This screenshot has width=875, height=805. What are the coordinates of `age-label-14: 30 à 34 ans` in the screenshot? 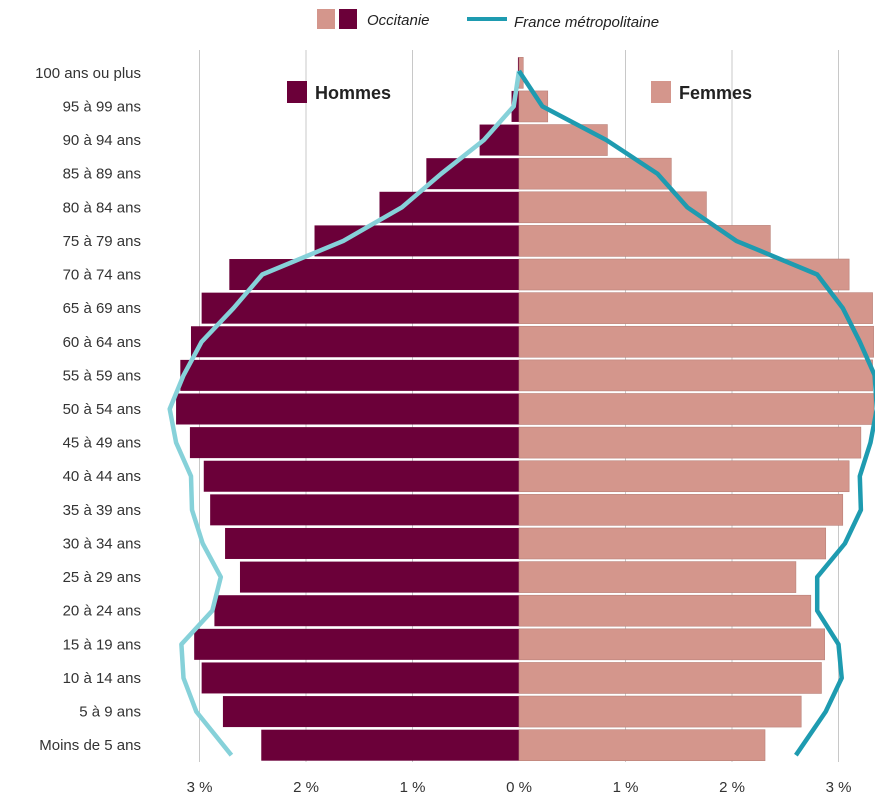 It's located at (102, 543).